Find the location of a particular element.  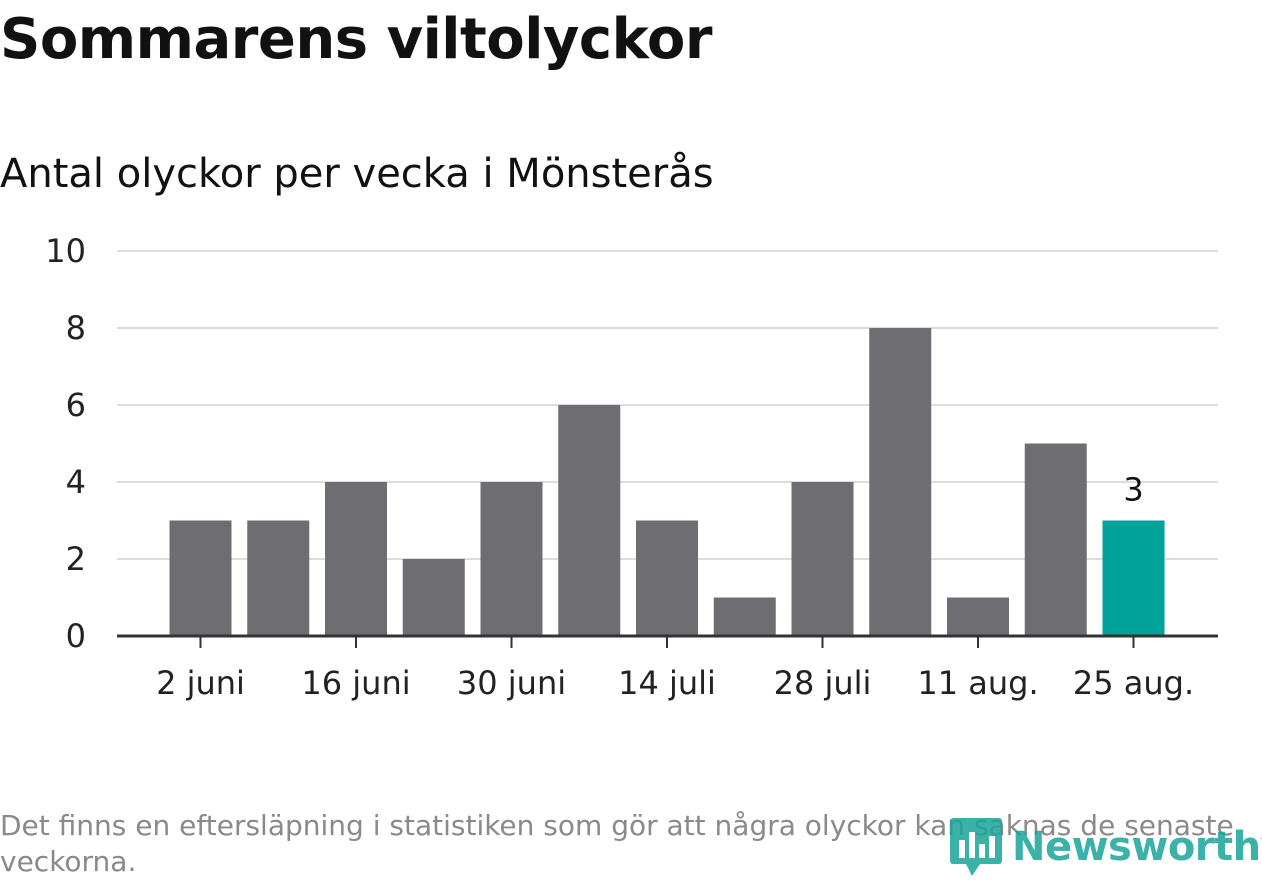

y-tick-label: 6 is located at coordinates (76, 405).